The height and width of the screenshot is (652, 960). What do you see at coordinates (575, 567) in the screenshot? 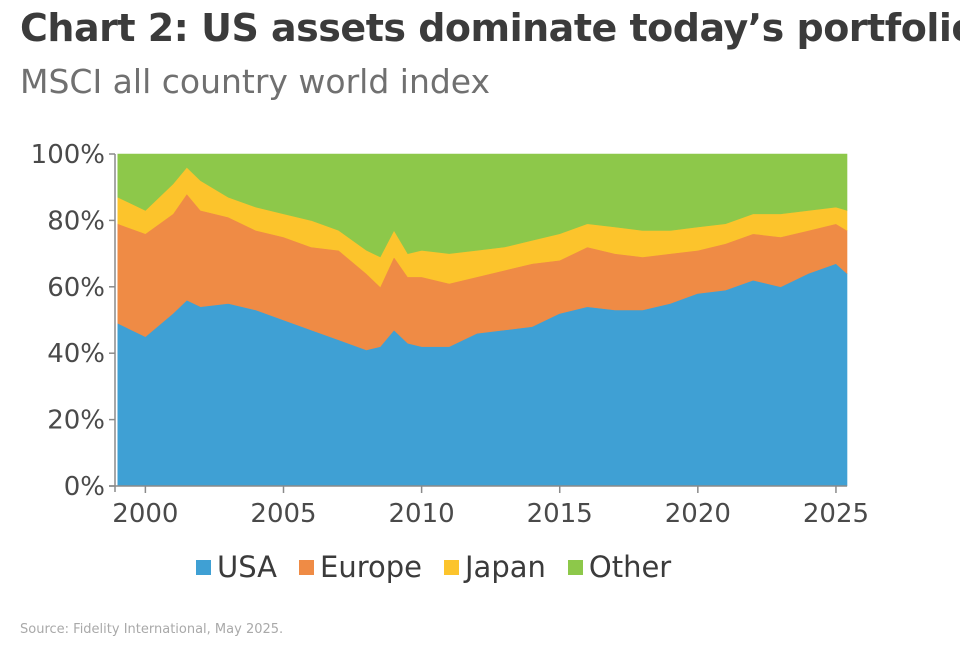
I see `legend-swatch-other` at bounding box center [575, 567].